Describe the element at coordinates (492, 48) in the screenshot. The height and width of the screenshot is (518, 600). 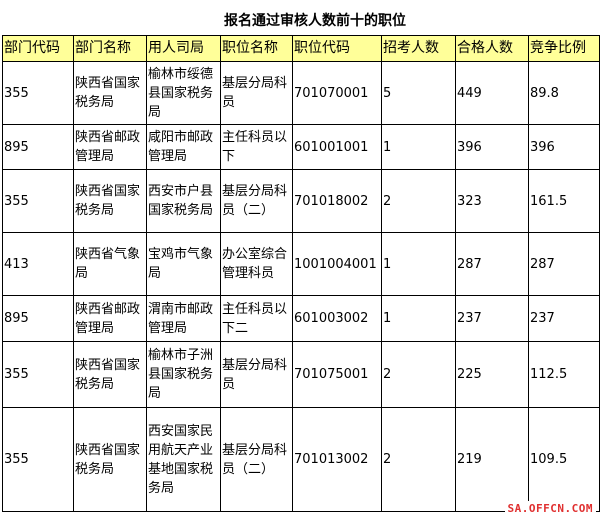
I see `column-header: 合格人数` at that location.